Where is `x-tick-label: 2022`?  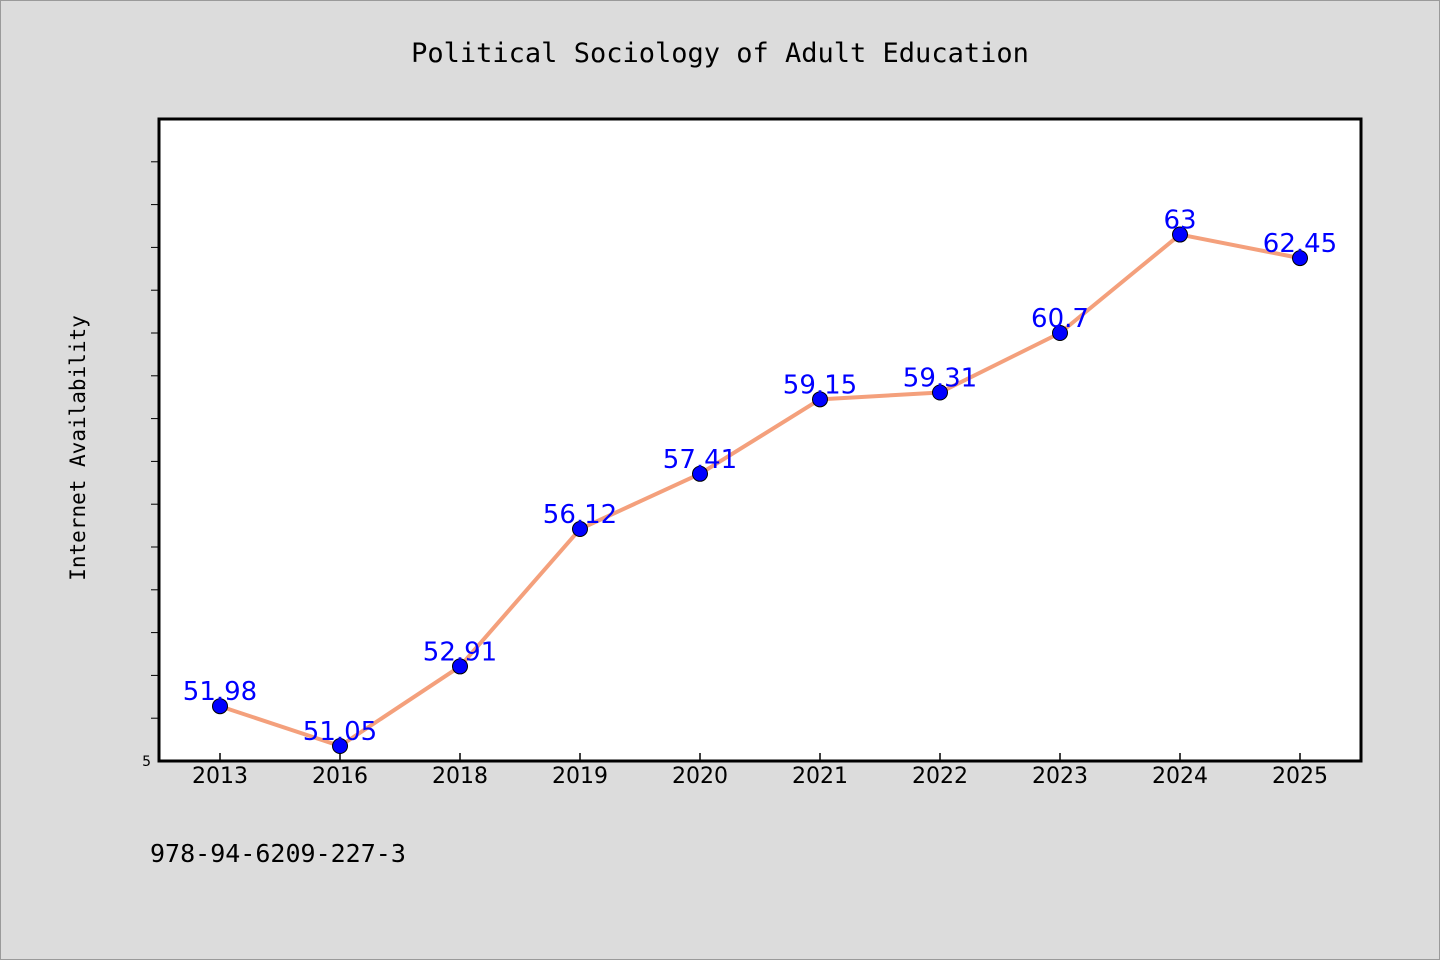
x-tick-label: 2022 is located at coordinates (940, 776).